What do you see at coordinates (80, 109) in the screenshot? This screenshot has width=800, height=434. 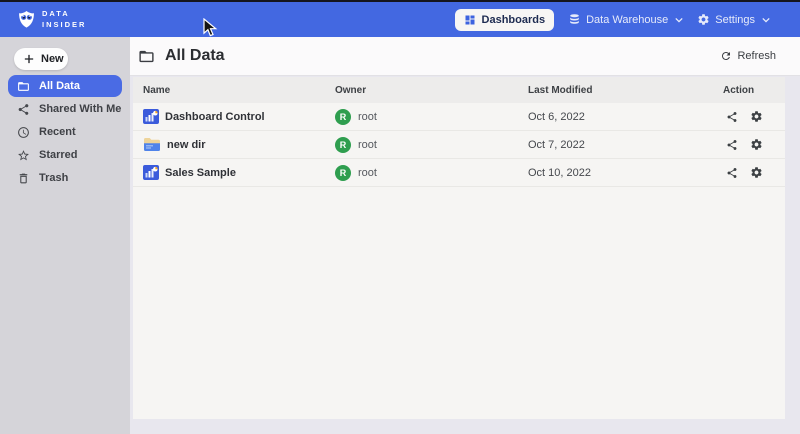 I see `sidebar-item-label: Shared With Me` at bounding box center [80, 109].